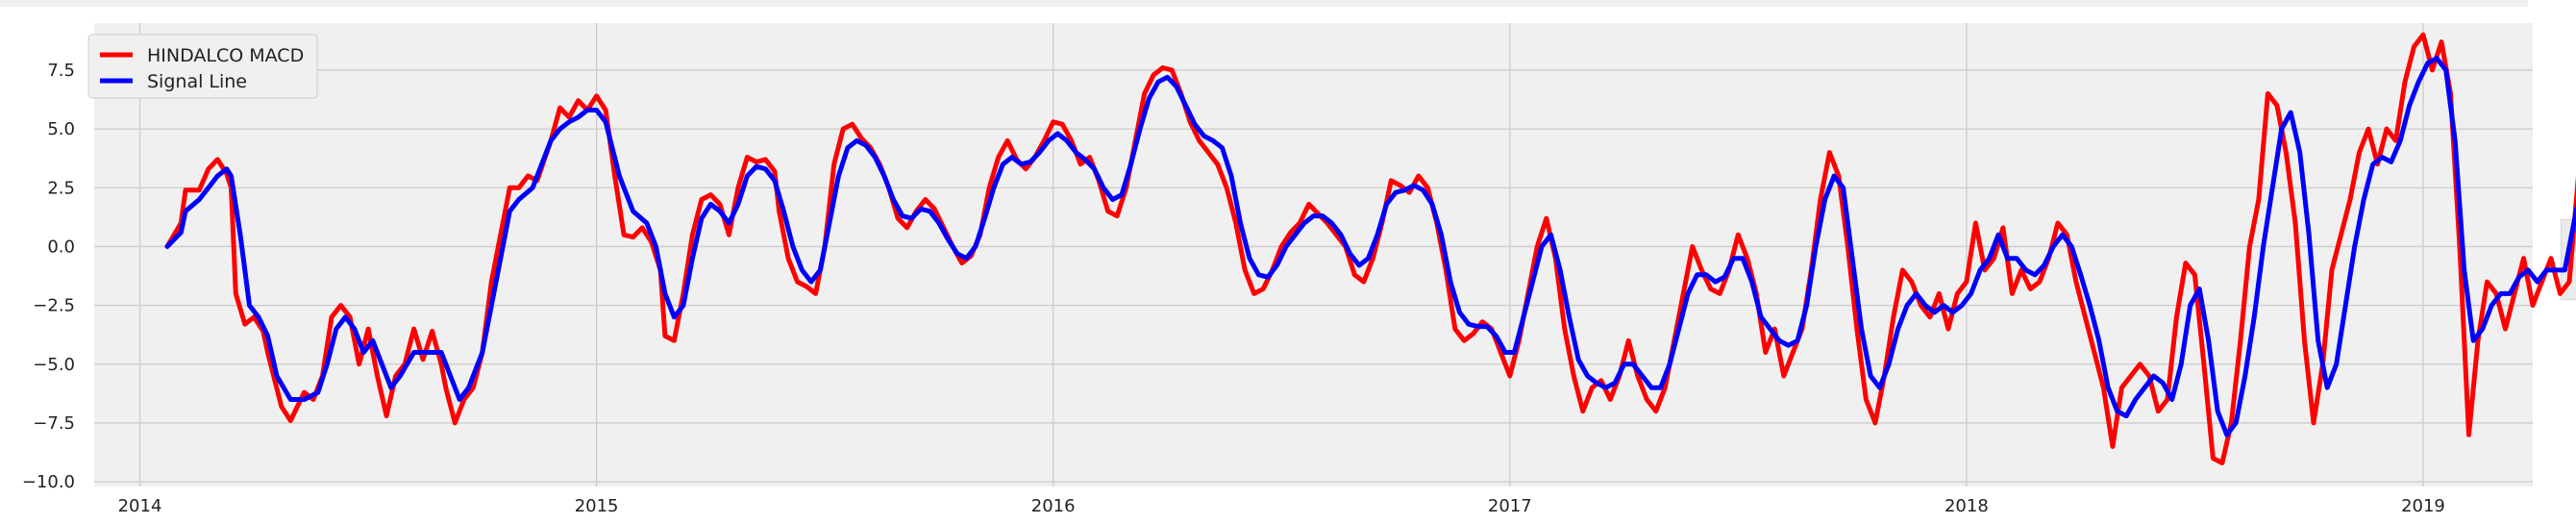 The width and height of the screenshot is (2576, 524). I want to click on y-tick-label: 2.5, so click(61, 188).